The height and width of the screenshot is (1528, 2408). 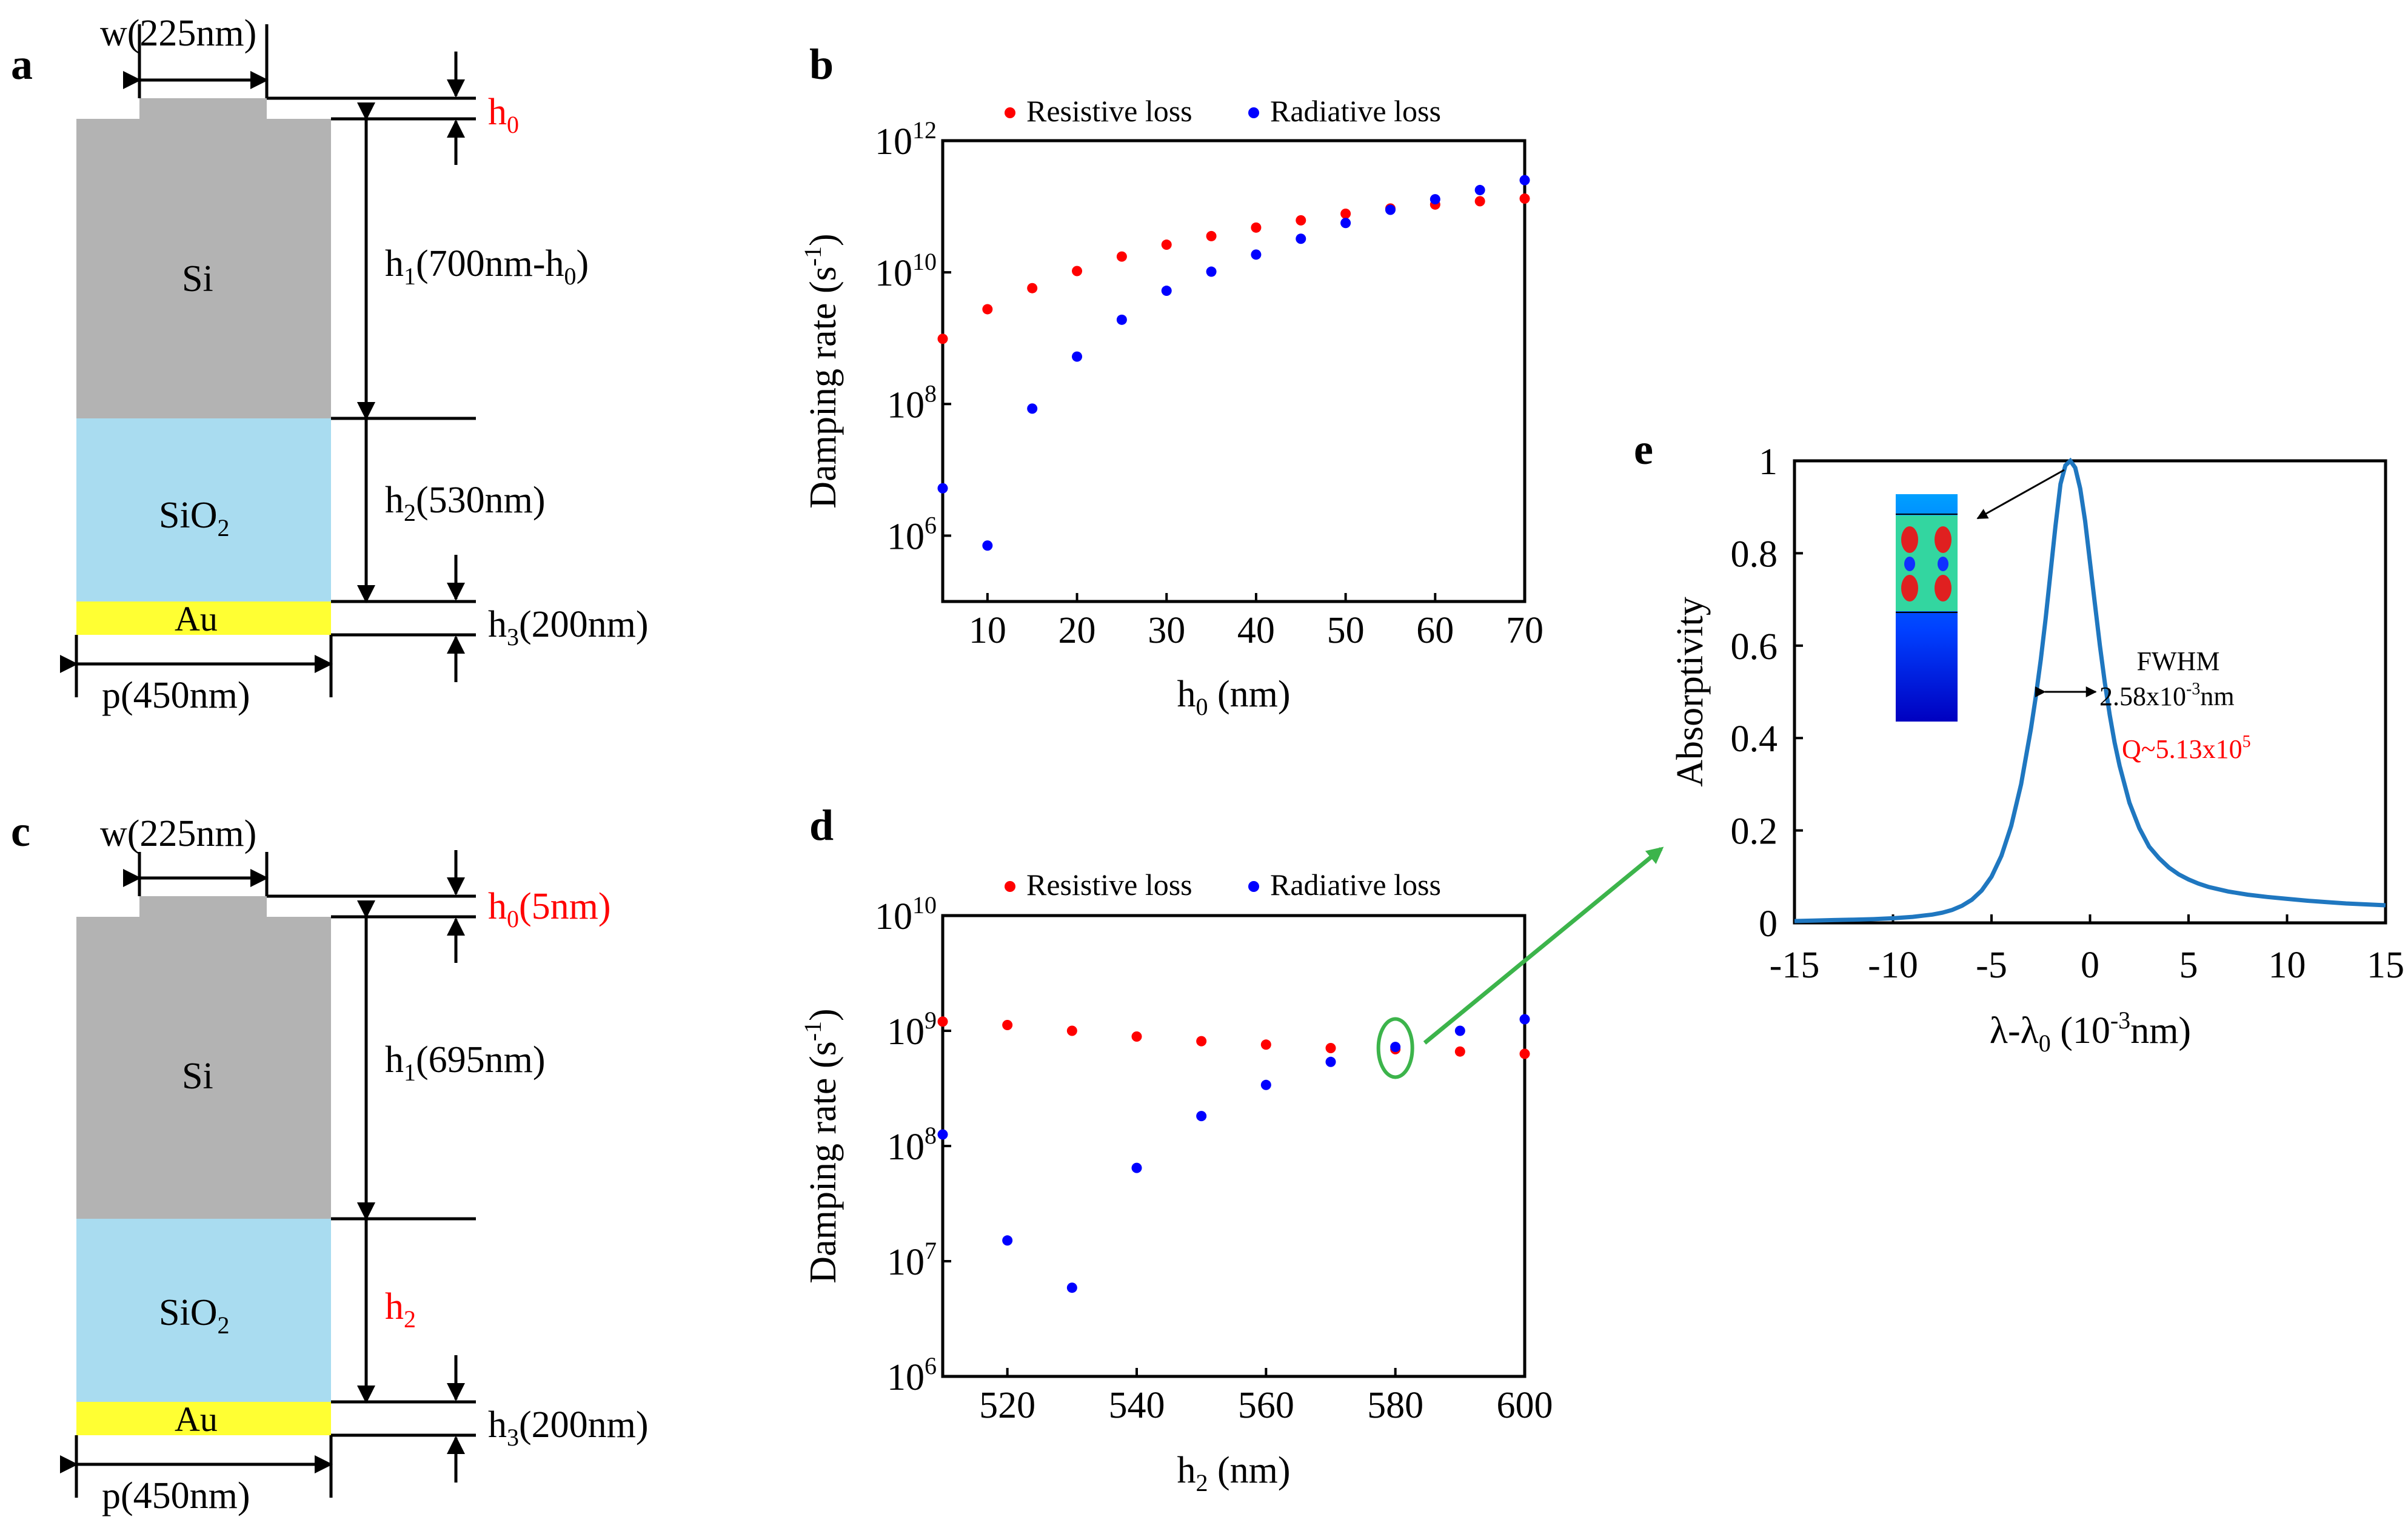 I want to click on h0-label: h0(5nm), so click(x=549, y=909).